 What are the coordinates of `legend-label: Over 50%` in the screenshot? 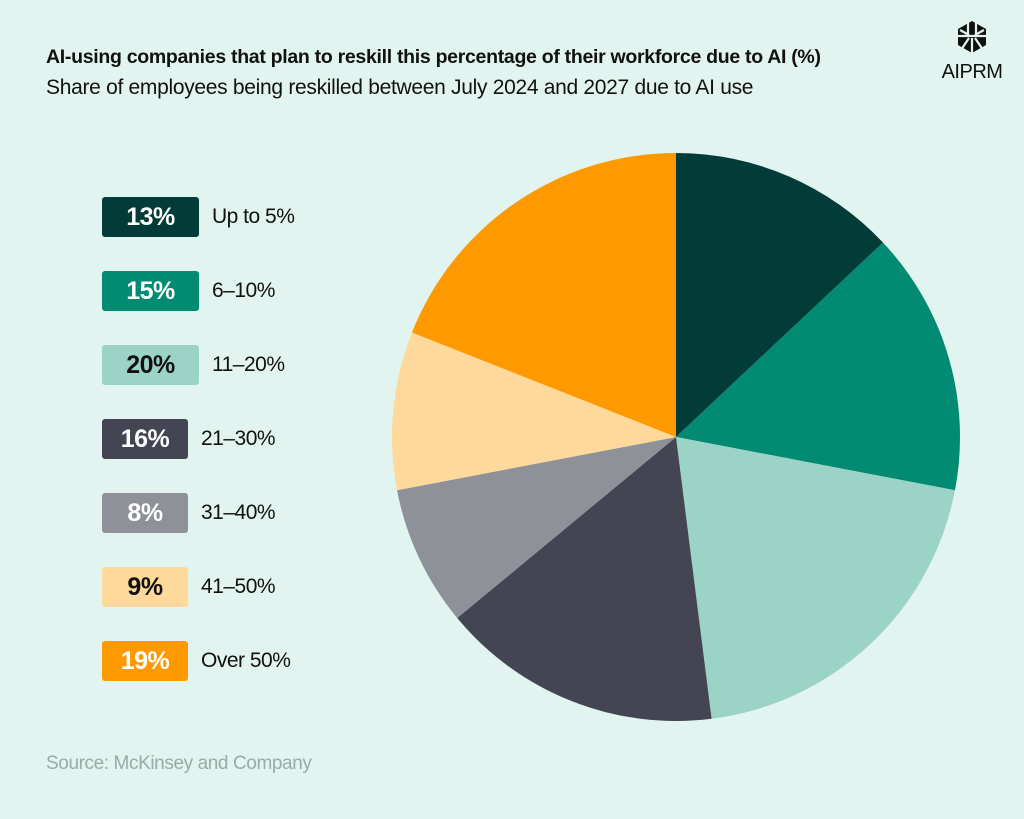 It's located at (246, 660).